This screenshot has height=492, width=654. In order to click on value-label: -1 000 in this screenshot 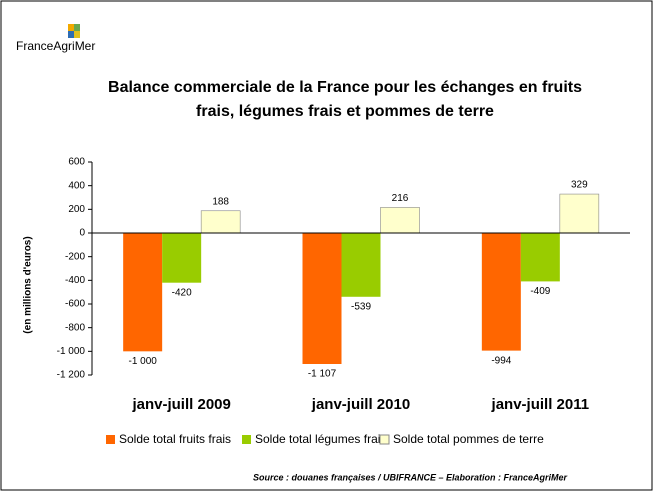, I will do `click(142, 361)`.